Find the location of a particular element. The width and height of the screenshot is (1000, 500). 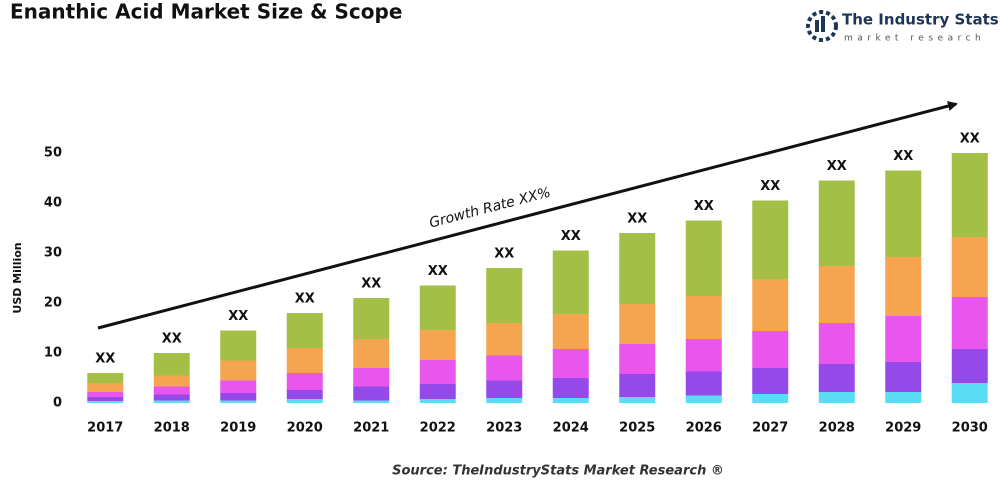

logo: The Industry Stats market research is located at coordinates (902, 27).